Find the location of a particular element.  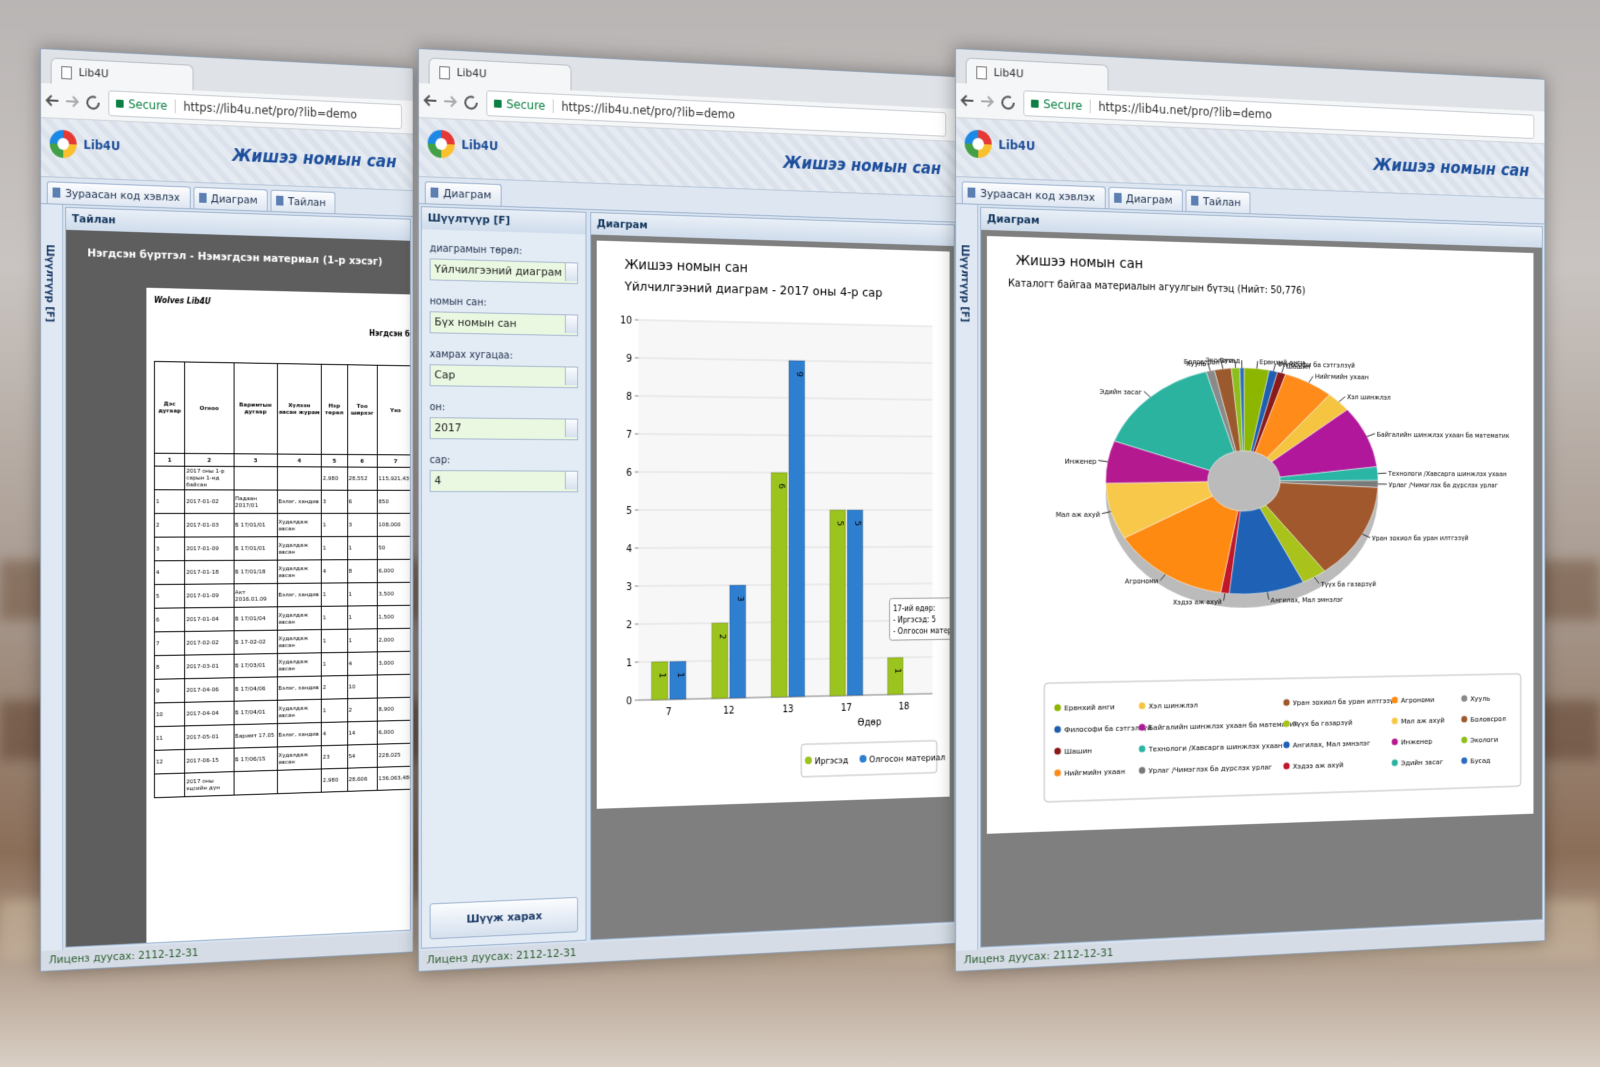

column-number: 4 is located at coordinates (299, 460).